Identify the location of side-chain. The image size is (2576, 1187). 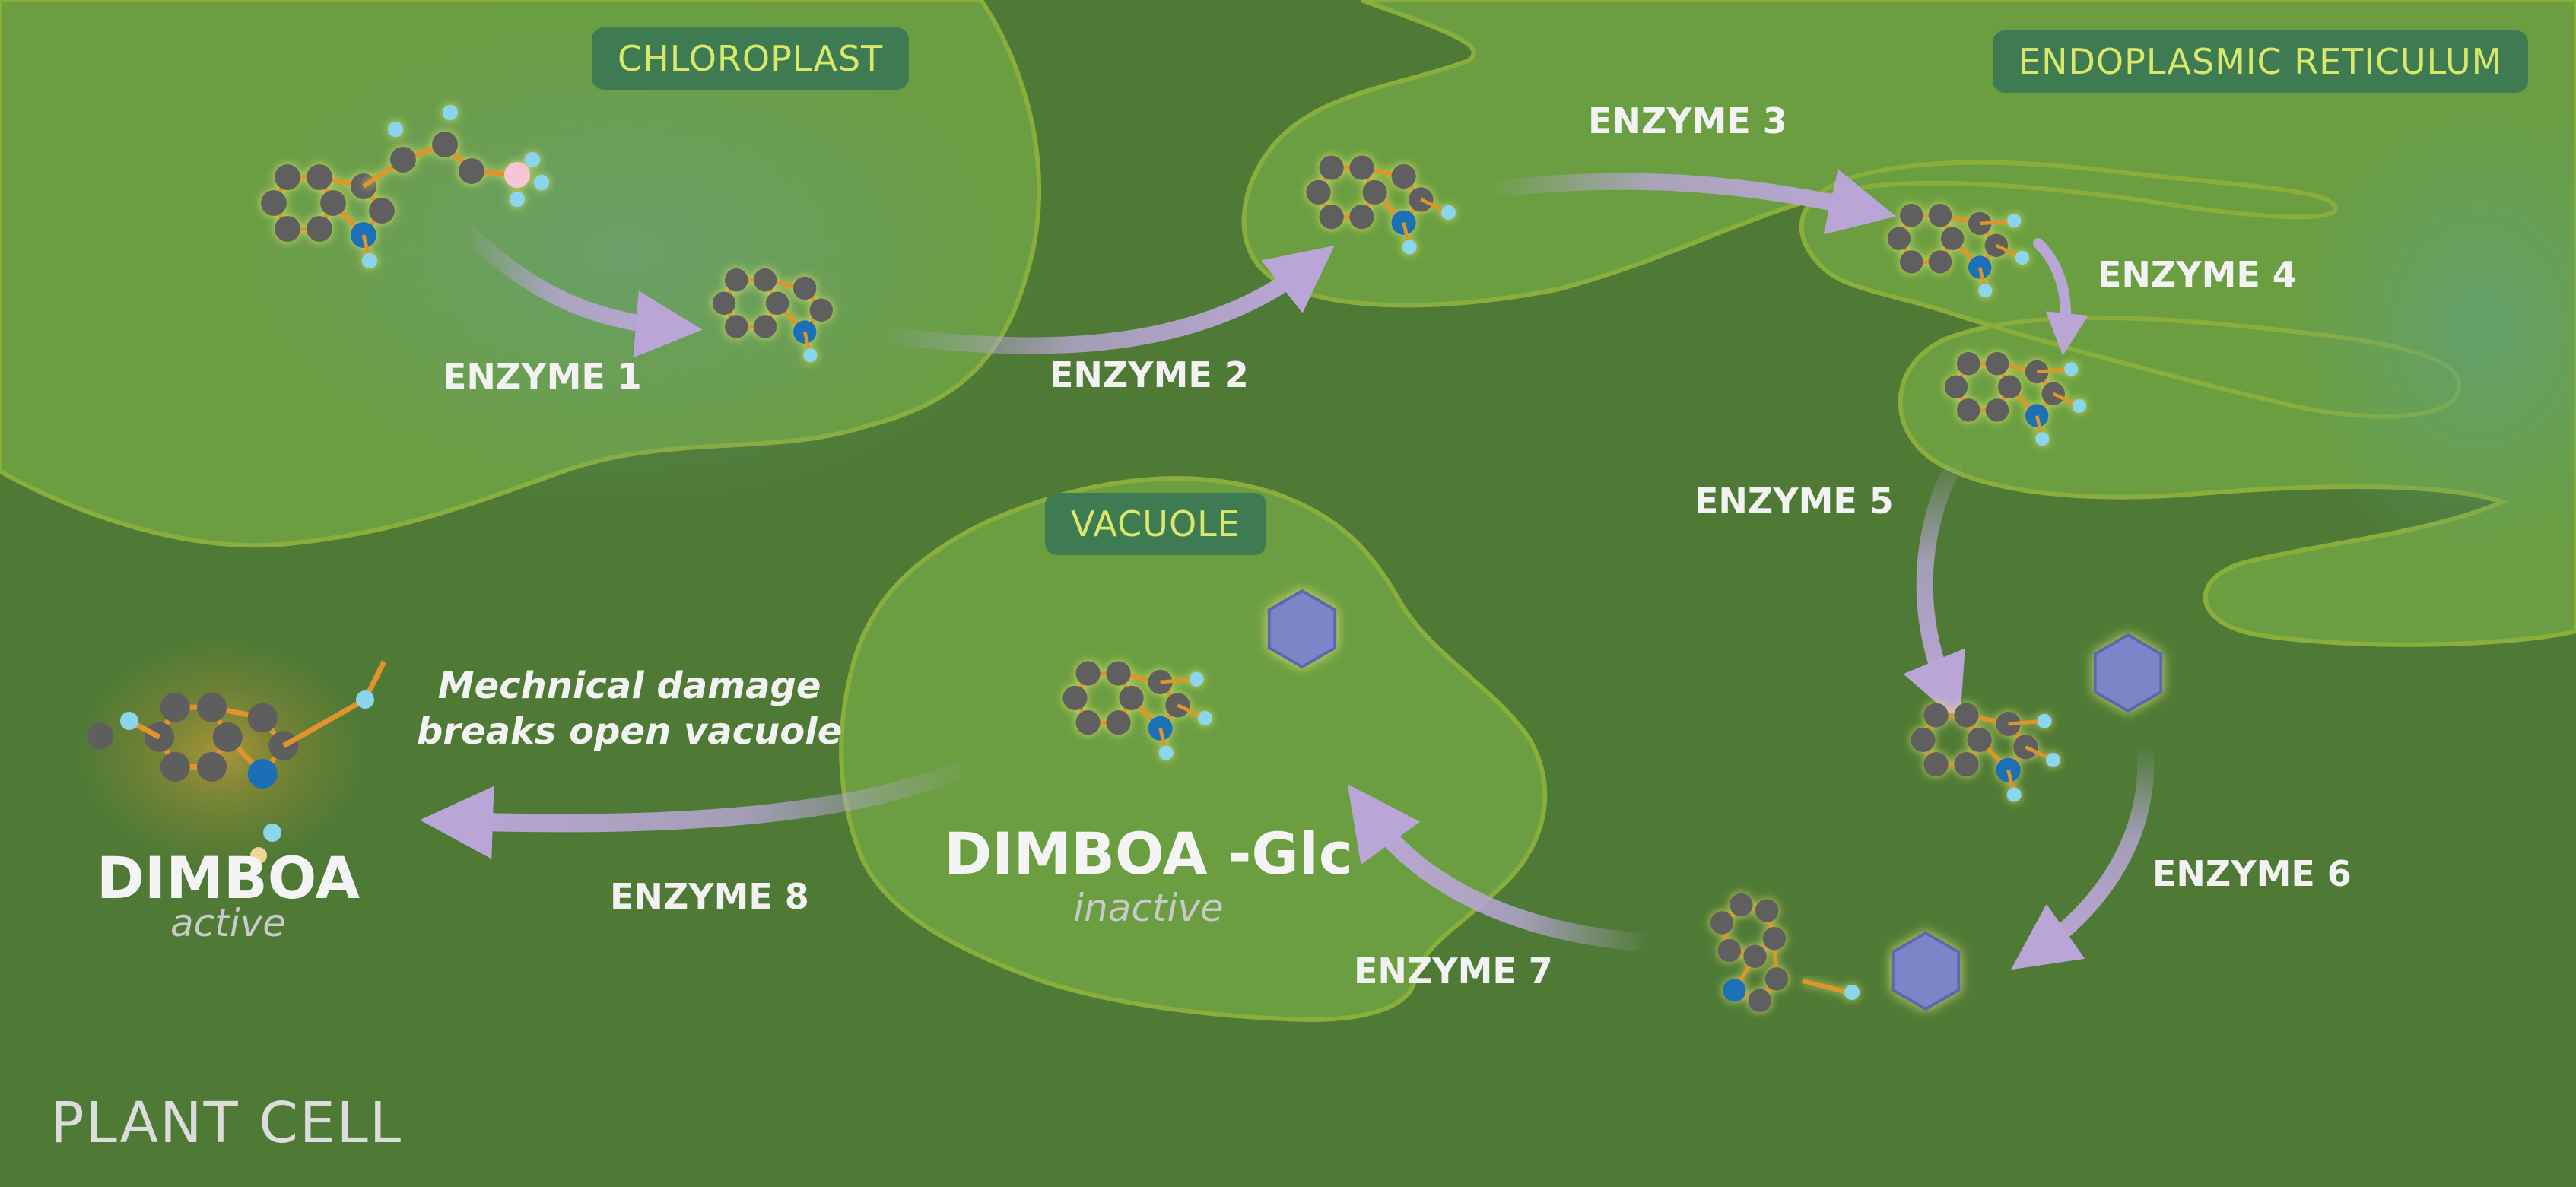
(455, 156).